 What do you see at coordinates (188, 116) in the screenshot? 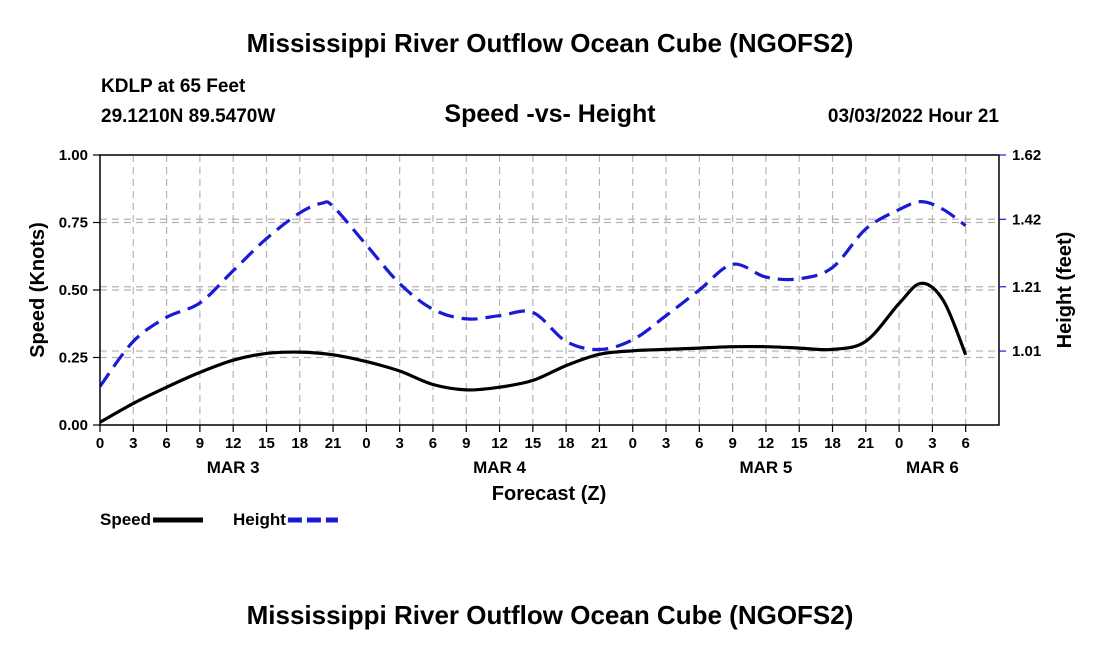
I see `coordinates-label: 29.1210N 89.5470W` at bounding box center [188, 116].